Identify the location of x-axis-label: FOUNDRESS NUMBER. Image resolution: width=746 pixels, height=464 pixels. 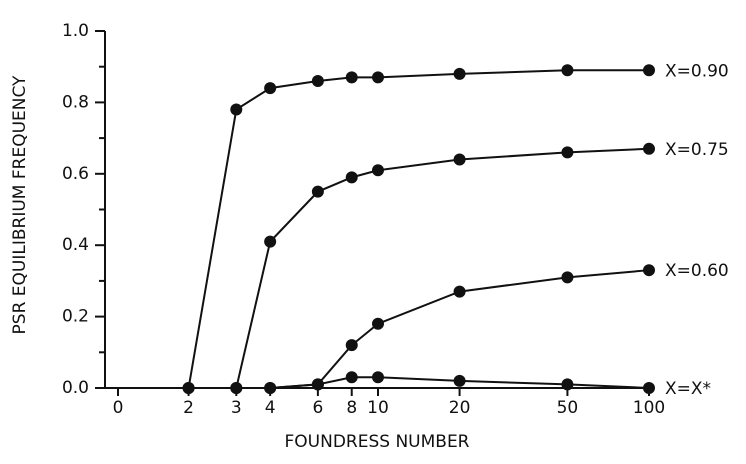
(377, 442).